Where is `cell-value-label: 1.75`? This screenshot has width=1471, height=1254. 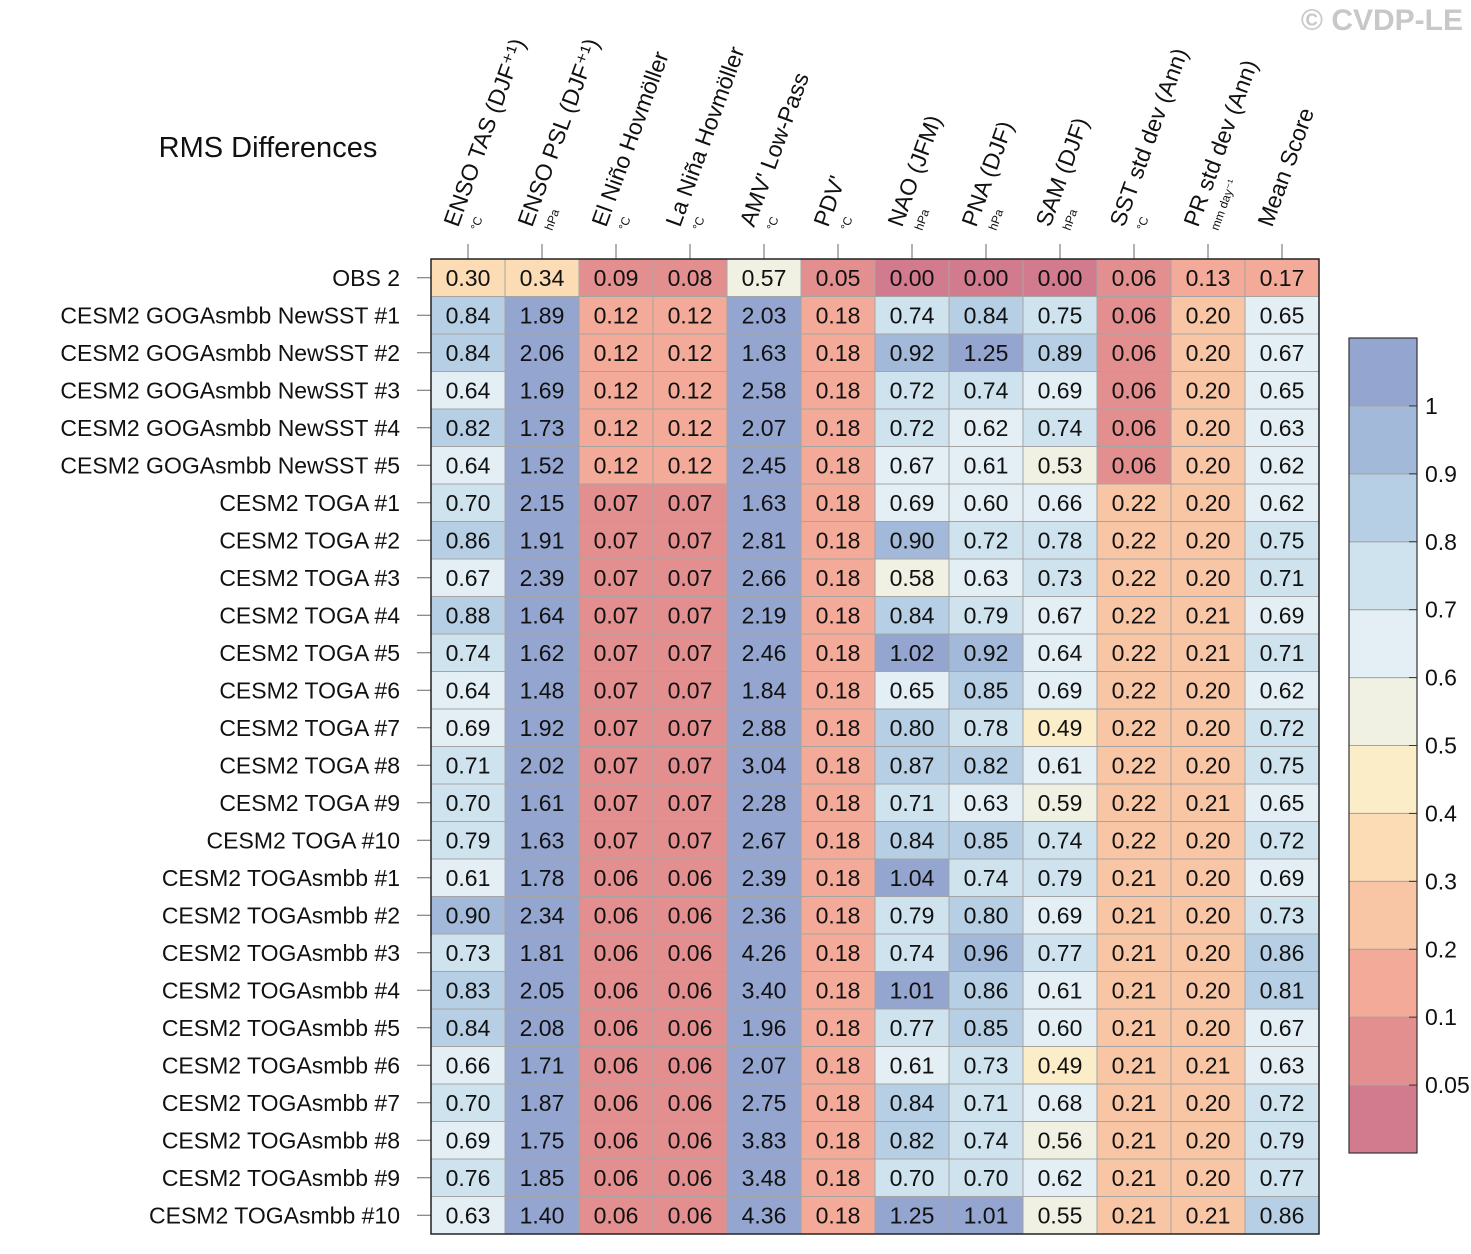 cell-value-label: 1.75 is located at coordinates (542, 1140).